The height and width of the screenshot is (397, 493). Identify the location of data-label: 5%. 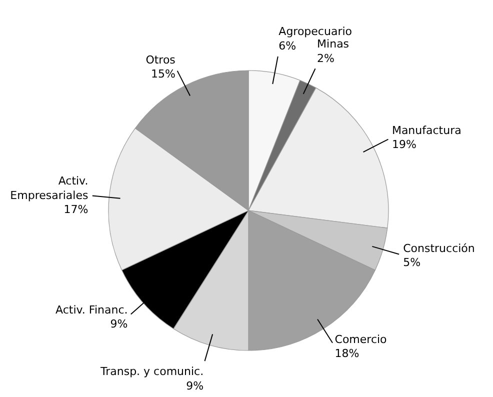
(412, 263).